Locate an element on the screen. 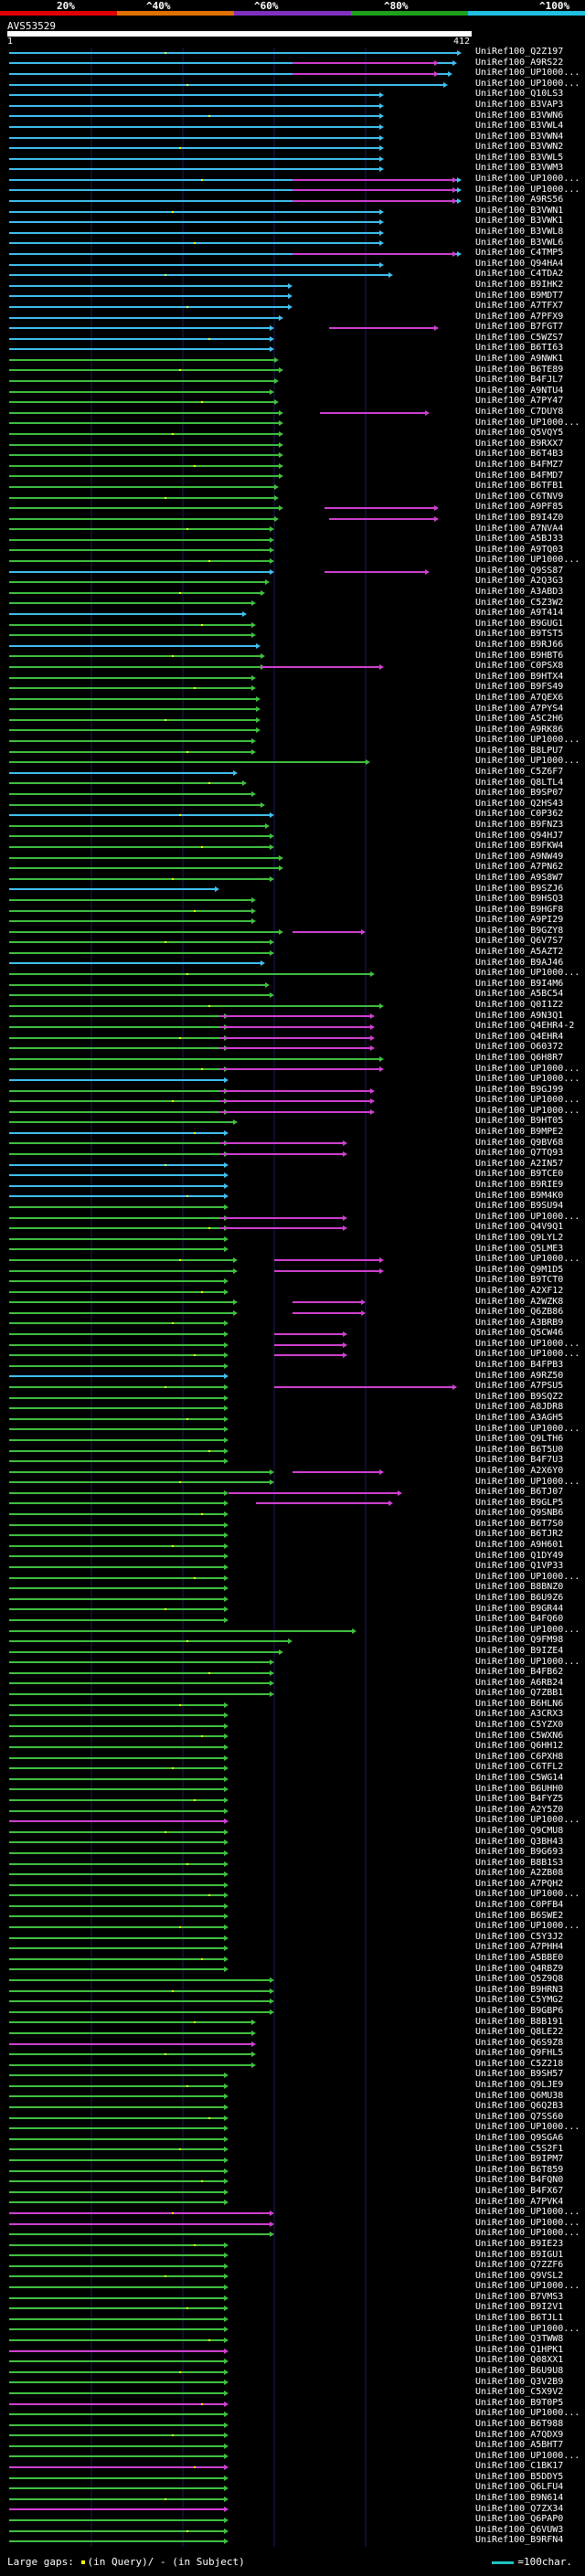 This screenshot has height=2576, width=585. hit-label: UniRef100_B9HSQ3 is located at coordinates (519, 899).